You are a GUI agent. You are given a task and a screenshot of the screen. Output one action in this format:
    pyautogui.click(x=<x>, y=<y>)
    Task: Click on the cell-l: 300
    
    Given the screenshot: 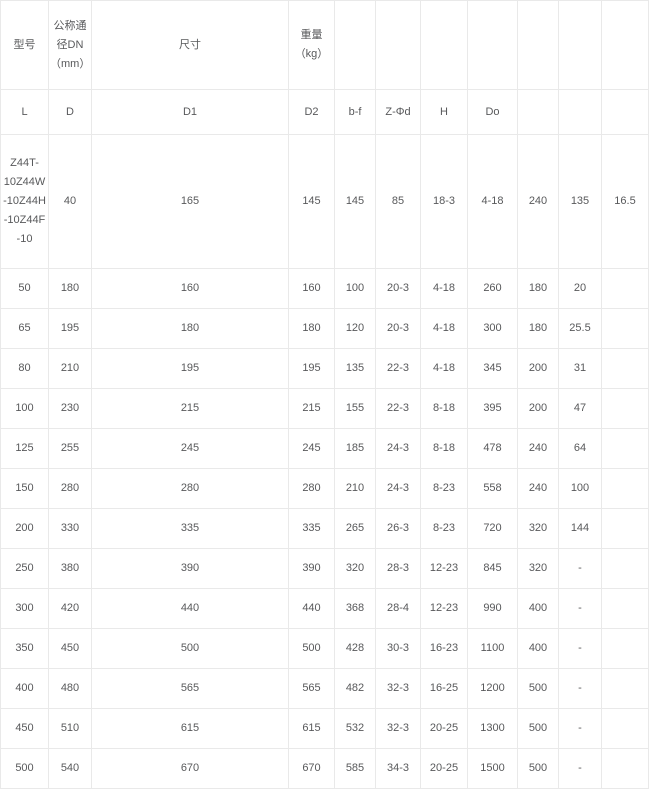 What is the action you would take?
    pyautogui.click(x=24, y=608)
    